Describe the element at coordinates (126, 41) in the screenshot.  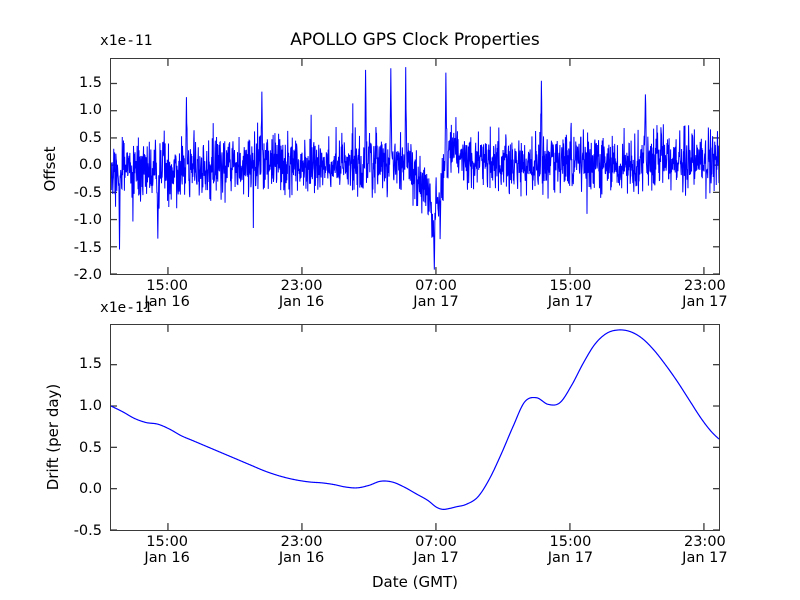
I see `offset-exponent-label: x1e-11` at that location.